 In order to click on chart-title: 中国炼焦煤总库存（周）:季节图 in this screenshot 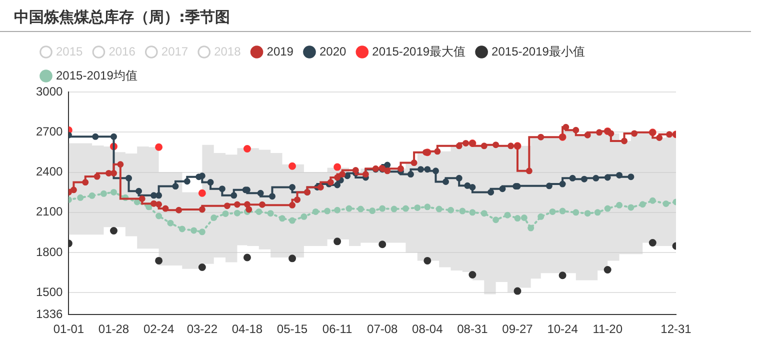, I will do `click(375, 16)`.